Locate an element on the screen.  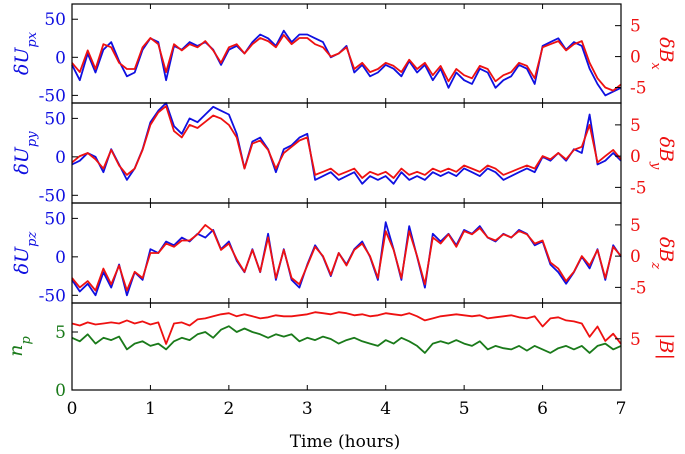
right-axis-label: δBx is located at coordinates (663, 53).